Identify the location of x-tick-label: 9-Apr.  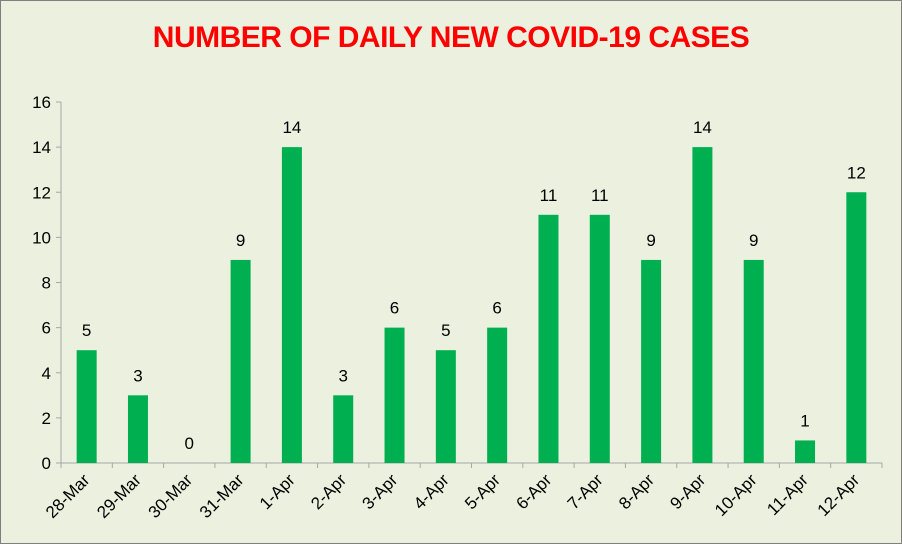
(687, 491).